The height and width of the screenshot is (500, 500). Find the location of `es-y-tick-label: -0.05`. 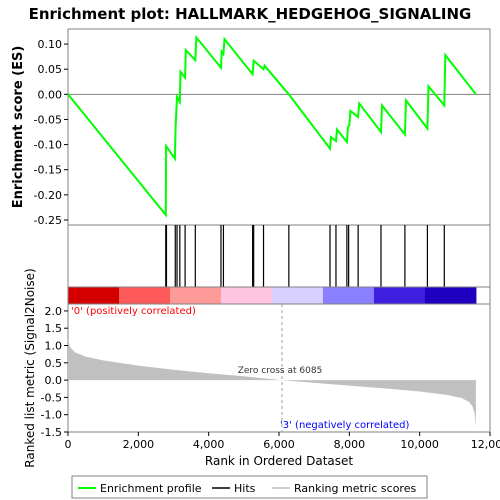

es-y-tick-label: -0.05 is located at coordinates (48, 119).